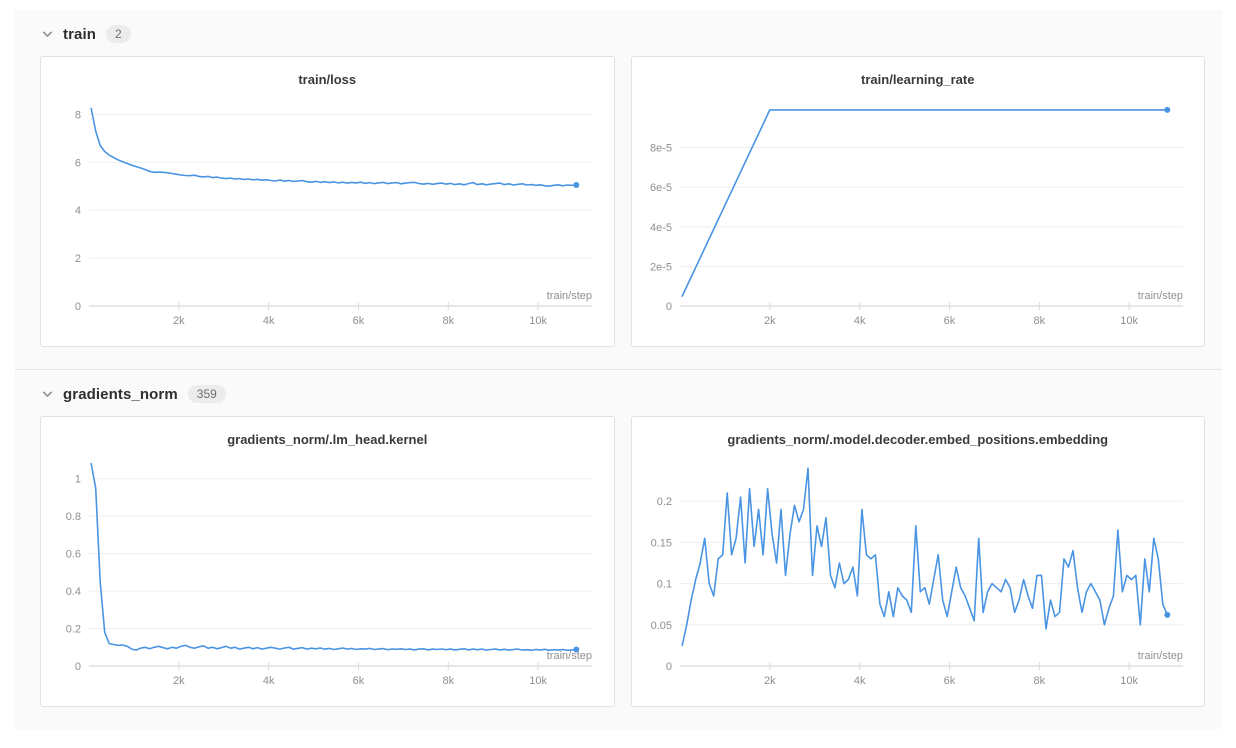 The image size is (1236, 748). What do you see at coordinates (663, 585) in the screenshot?
I see `svg-text: 0.1` at bounding box center [663, 585].